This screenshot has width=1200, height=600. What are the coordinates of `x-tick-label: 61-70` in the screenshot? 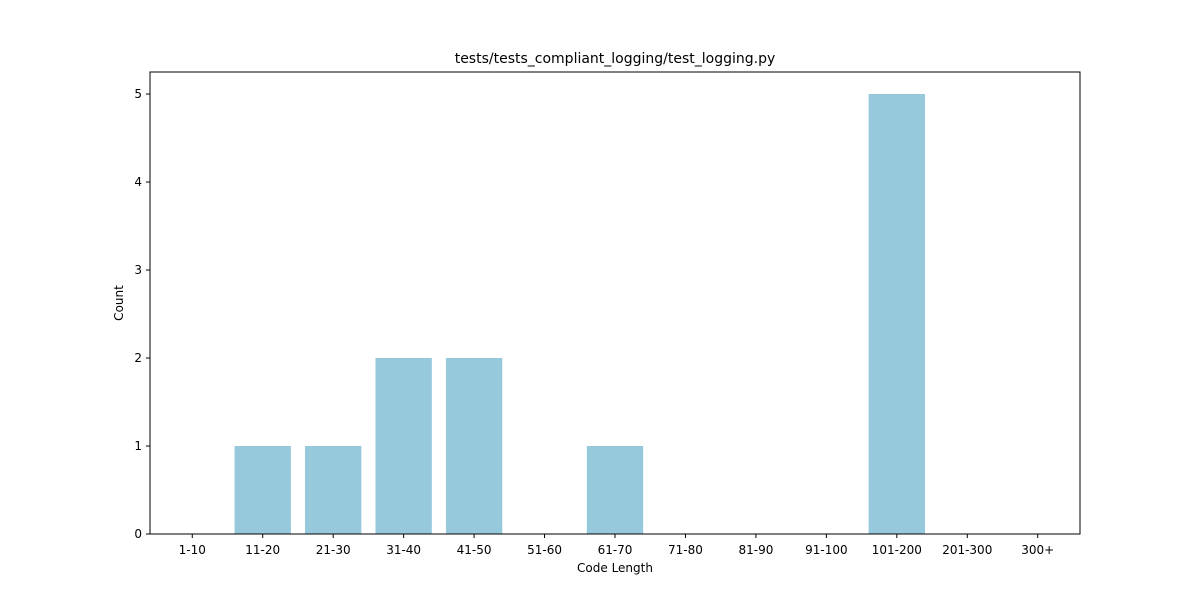 It's located at (615, 550).